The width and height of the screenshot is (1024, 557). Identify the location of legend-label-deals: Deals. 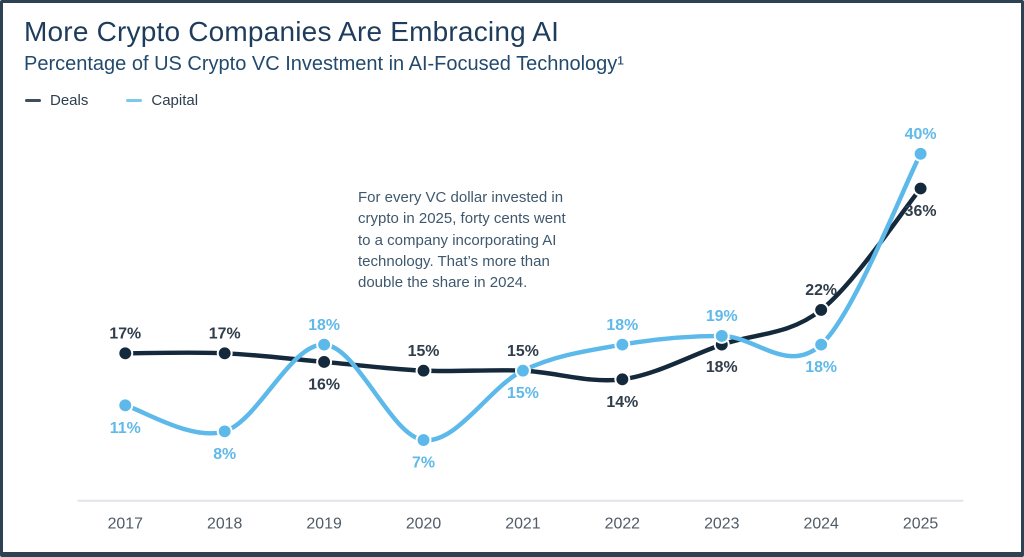
(69, 100).